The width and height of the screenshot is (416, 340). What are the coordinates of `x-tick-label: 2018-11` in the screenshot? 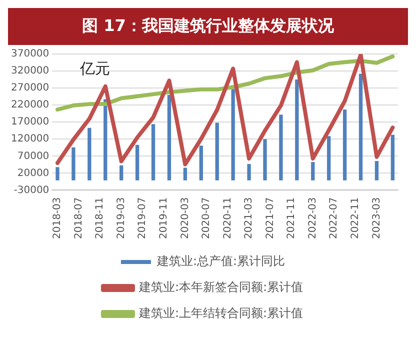 It's located at (100, 218).